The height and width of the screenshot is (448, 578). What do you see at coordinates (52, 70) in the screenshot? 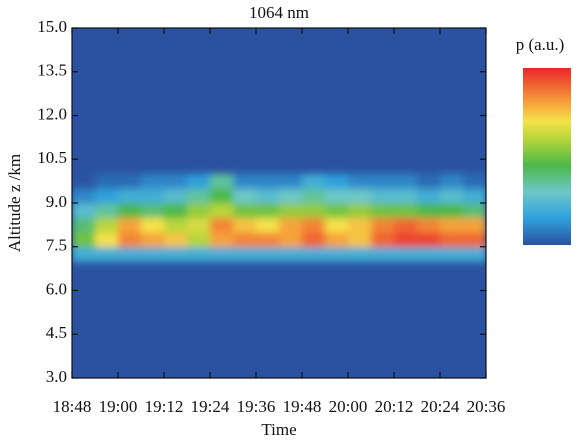
I see `y-tick-label: 13.5` at bounding box center [52, 70].